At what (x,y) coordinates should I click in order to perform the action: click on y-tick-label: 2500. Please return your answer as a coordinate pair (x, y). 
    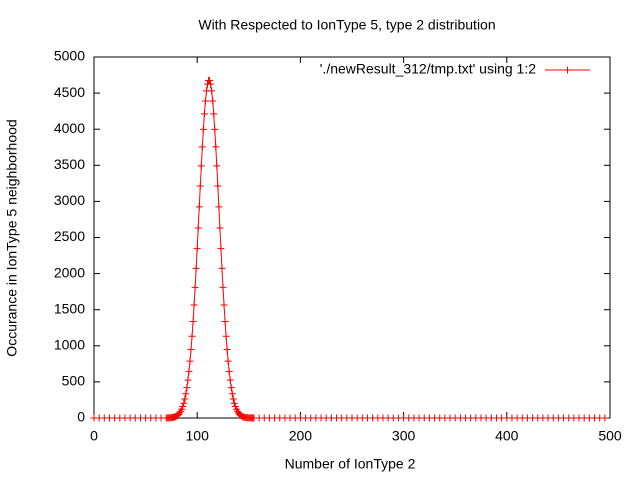
    Looking at the image, I should click on (69, 236).